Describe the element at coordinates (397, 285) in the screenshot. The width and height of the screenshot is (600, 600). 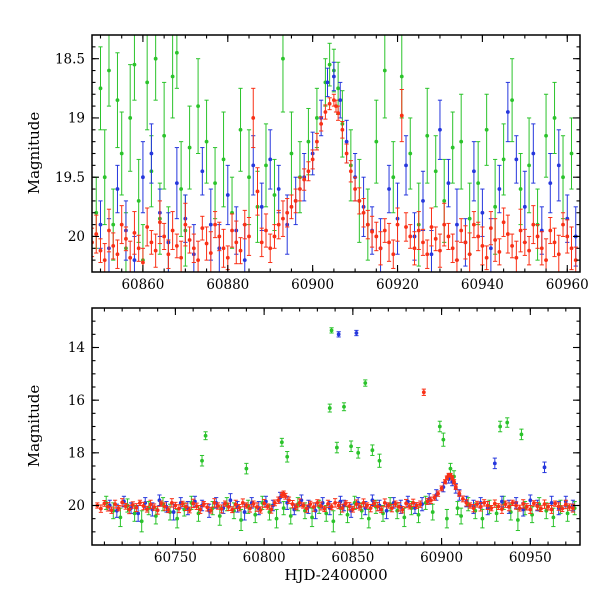
I see `x-tick-label: 60920` at that location.